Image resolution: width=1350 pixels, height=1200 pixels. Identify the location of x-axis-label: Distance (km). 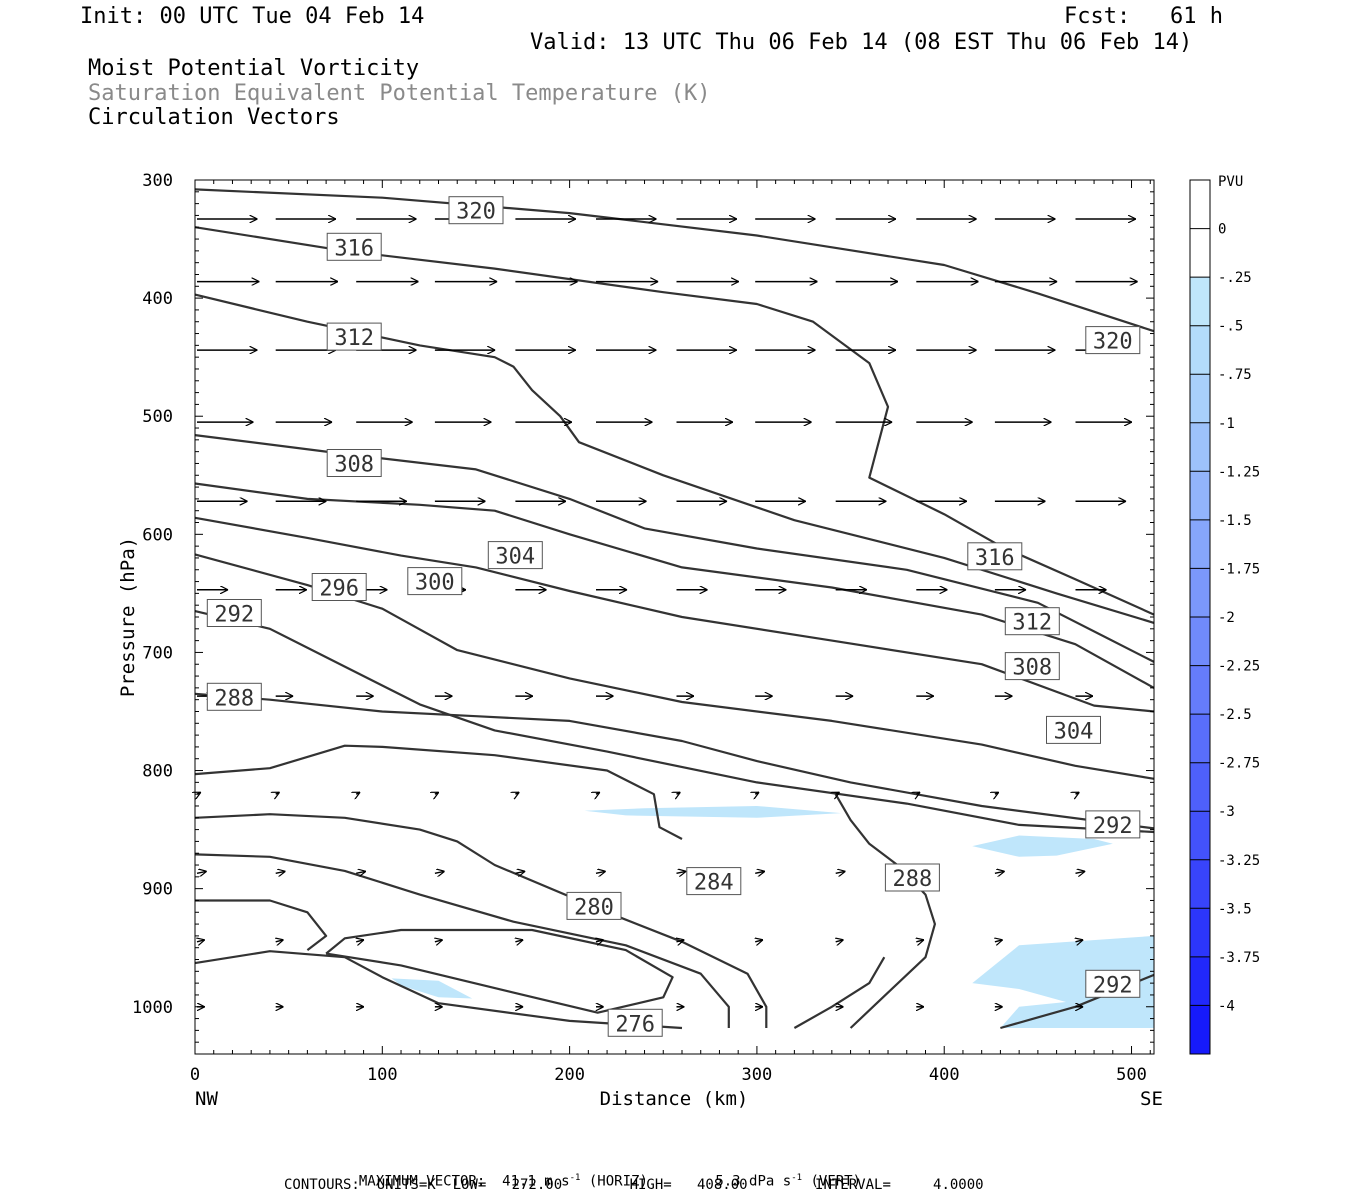
(674, 1099).